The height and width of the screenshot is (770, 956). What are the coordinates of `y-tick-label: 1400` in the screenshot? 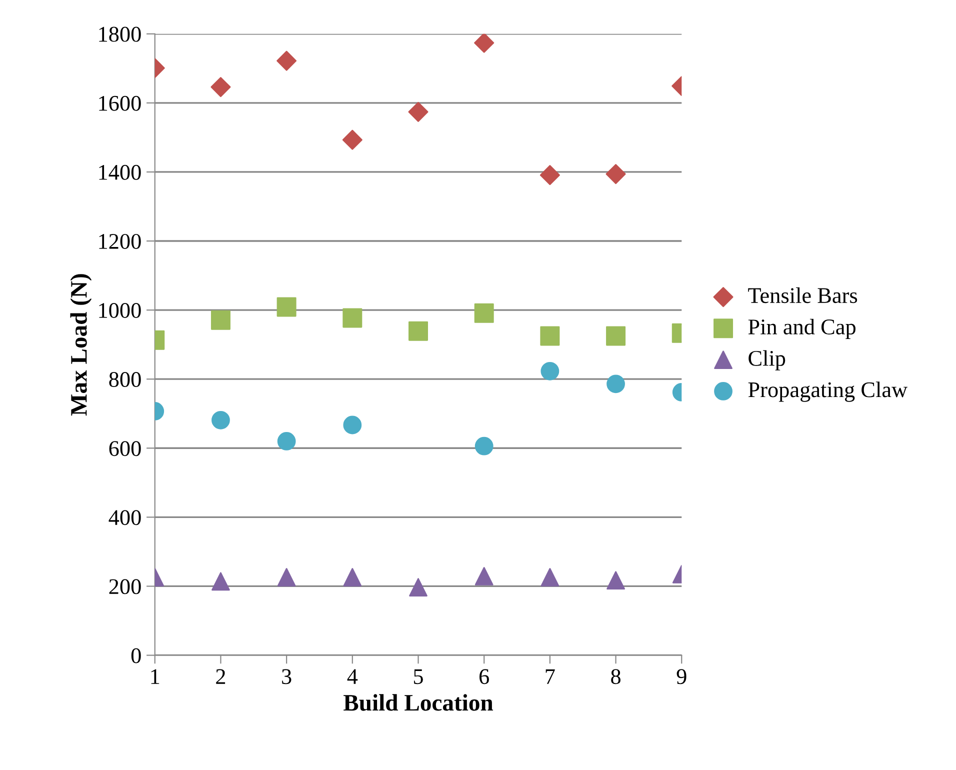 It's located at (120, 172).